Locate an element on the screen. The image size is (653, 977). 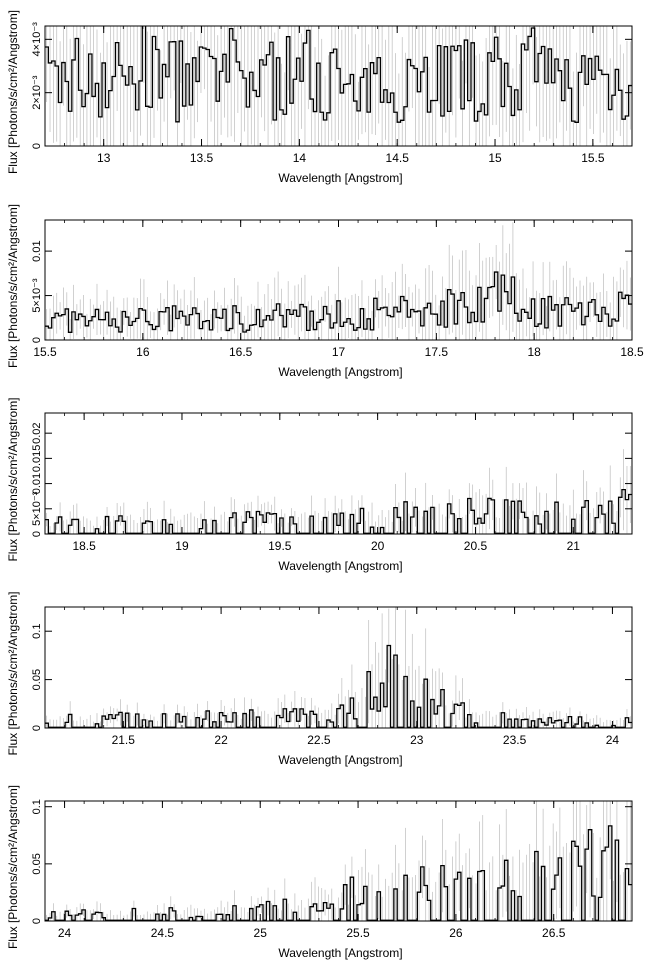
x-tick-label: 22.5 is located at coordinates (319, 740).